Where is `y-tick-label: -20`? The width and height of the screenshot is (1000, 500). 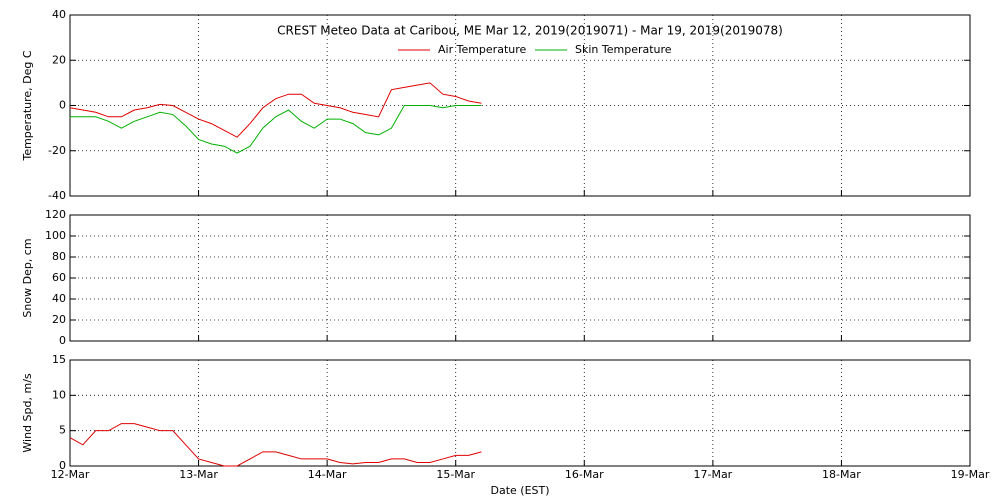 y-tick-label: -20 is located at coordinates (57, 150).